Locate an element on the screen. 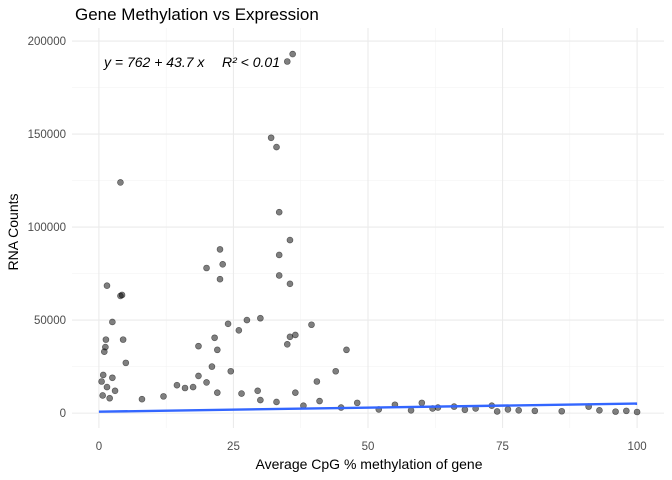 The image size is (672, 480). y-tick-label: 150000 is located at coordinates (47, 135).